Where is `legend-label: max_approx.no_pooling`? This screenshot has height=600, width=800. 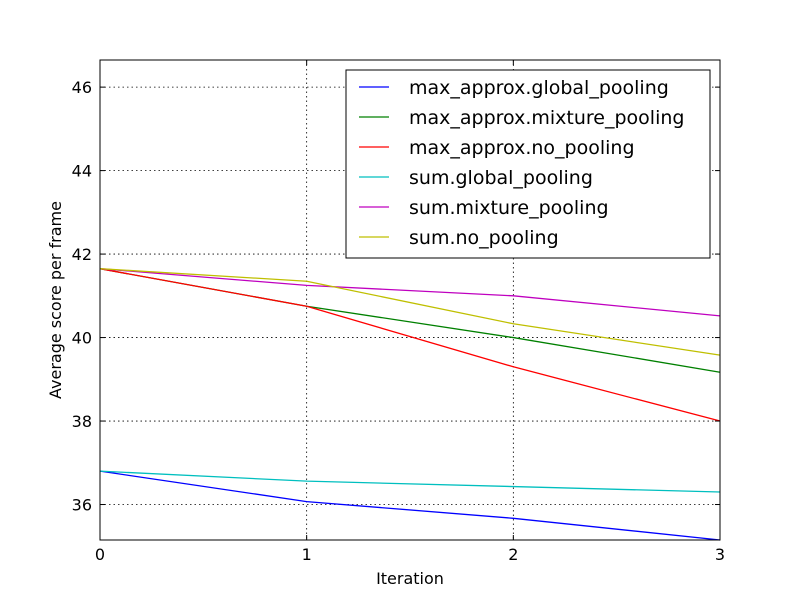 legend-label: max_approx.no_pooling is located at coordinates (522, 148).